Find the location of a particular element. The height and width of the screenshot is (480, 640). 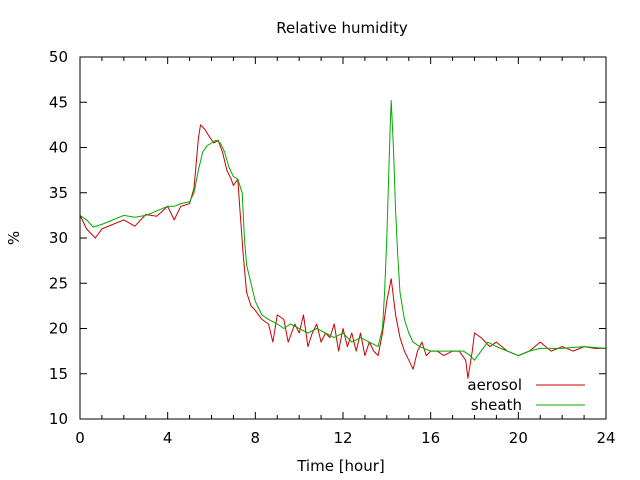

y-tick-label: 15 is located at coordinates (58, 374).